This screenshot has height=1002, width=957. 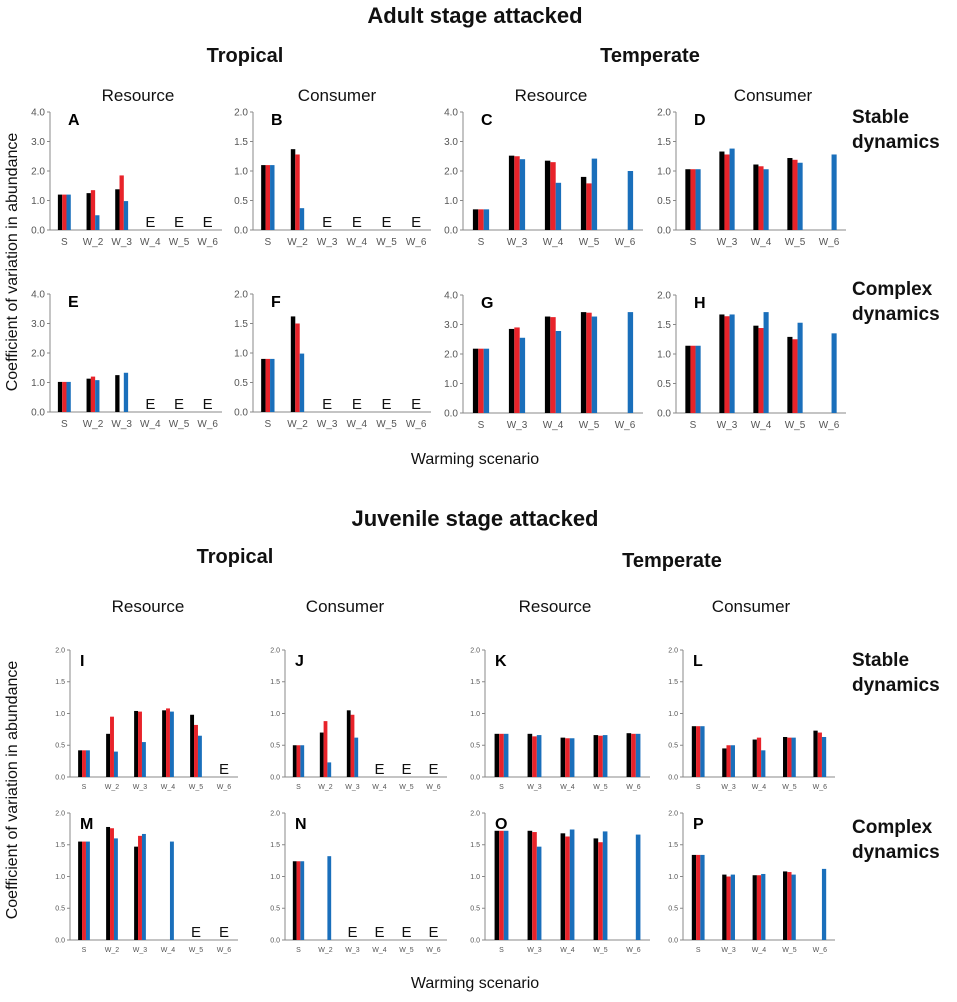 What do you see at coordinates (332, 178) in the screenshot?
I see `chart-panel-b: 0.0 0.5 1.0 1.5 2.0 B S W_2 E W_3 E W_4 E W_5 E W_6` at bounding box center [332, 178].